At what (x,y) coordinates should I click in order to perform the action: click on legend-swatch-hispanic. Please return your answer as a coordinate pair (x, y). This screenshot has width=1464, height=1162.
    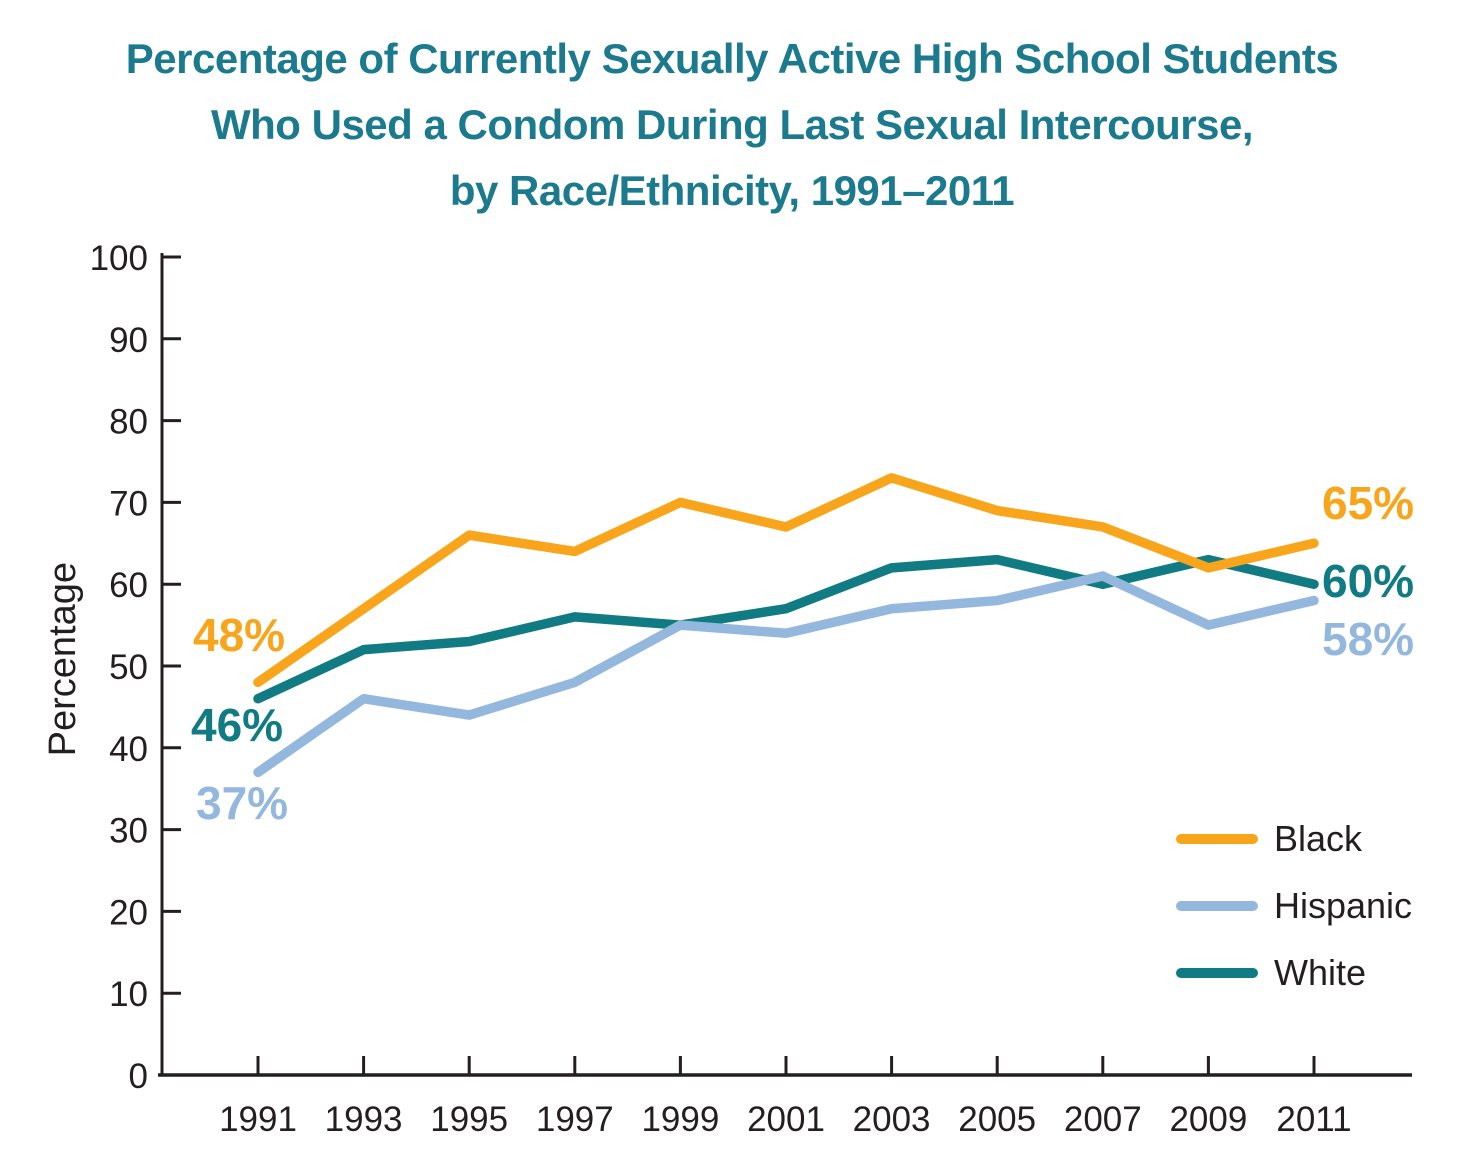
    Looking at the image, I should click on (1217, 905).